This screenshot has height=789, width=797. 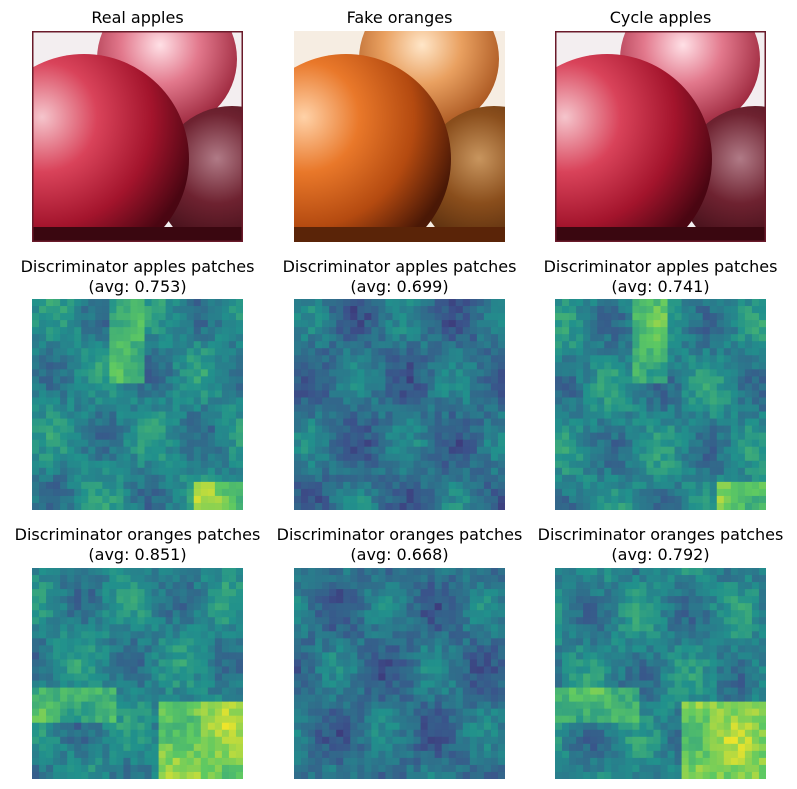 I want to click on cycle-apples-photo-svg, so click(x=660, y=136).